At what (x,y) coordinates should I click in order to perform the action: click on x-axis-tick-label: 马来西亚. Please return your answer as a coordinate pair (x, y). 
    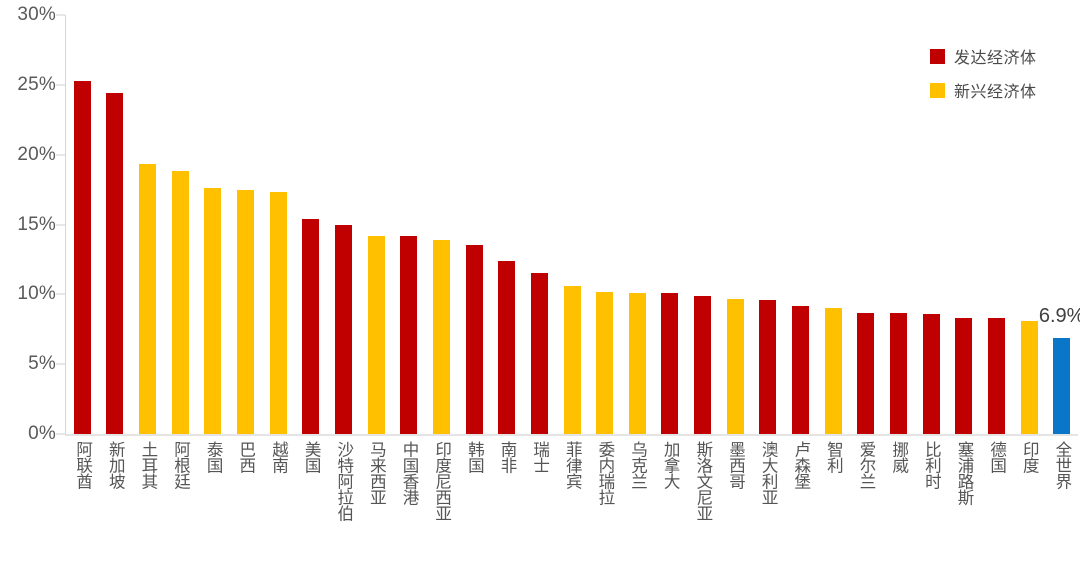
    Looking at the image, I should click on (376, 473).